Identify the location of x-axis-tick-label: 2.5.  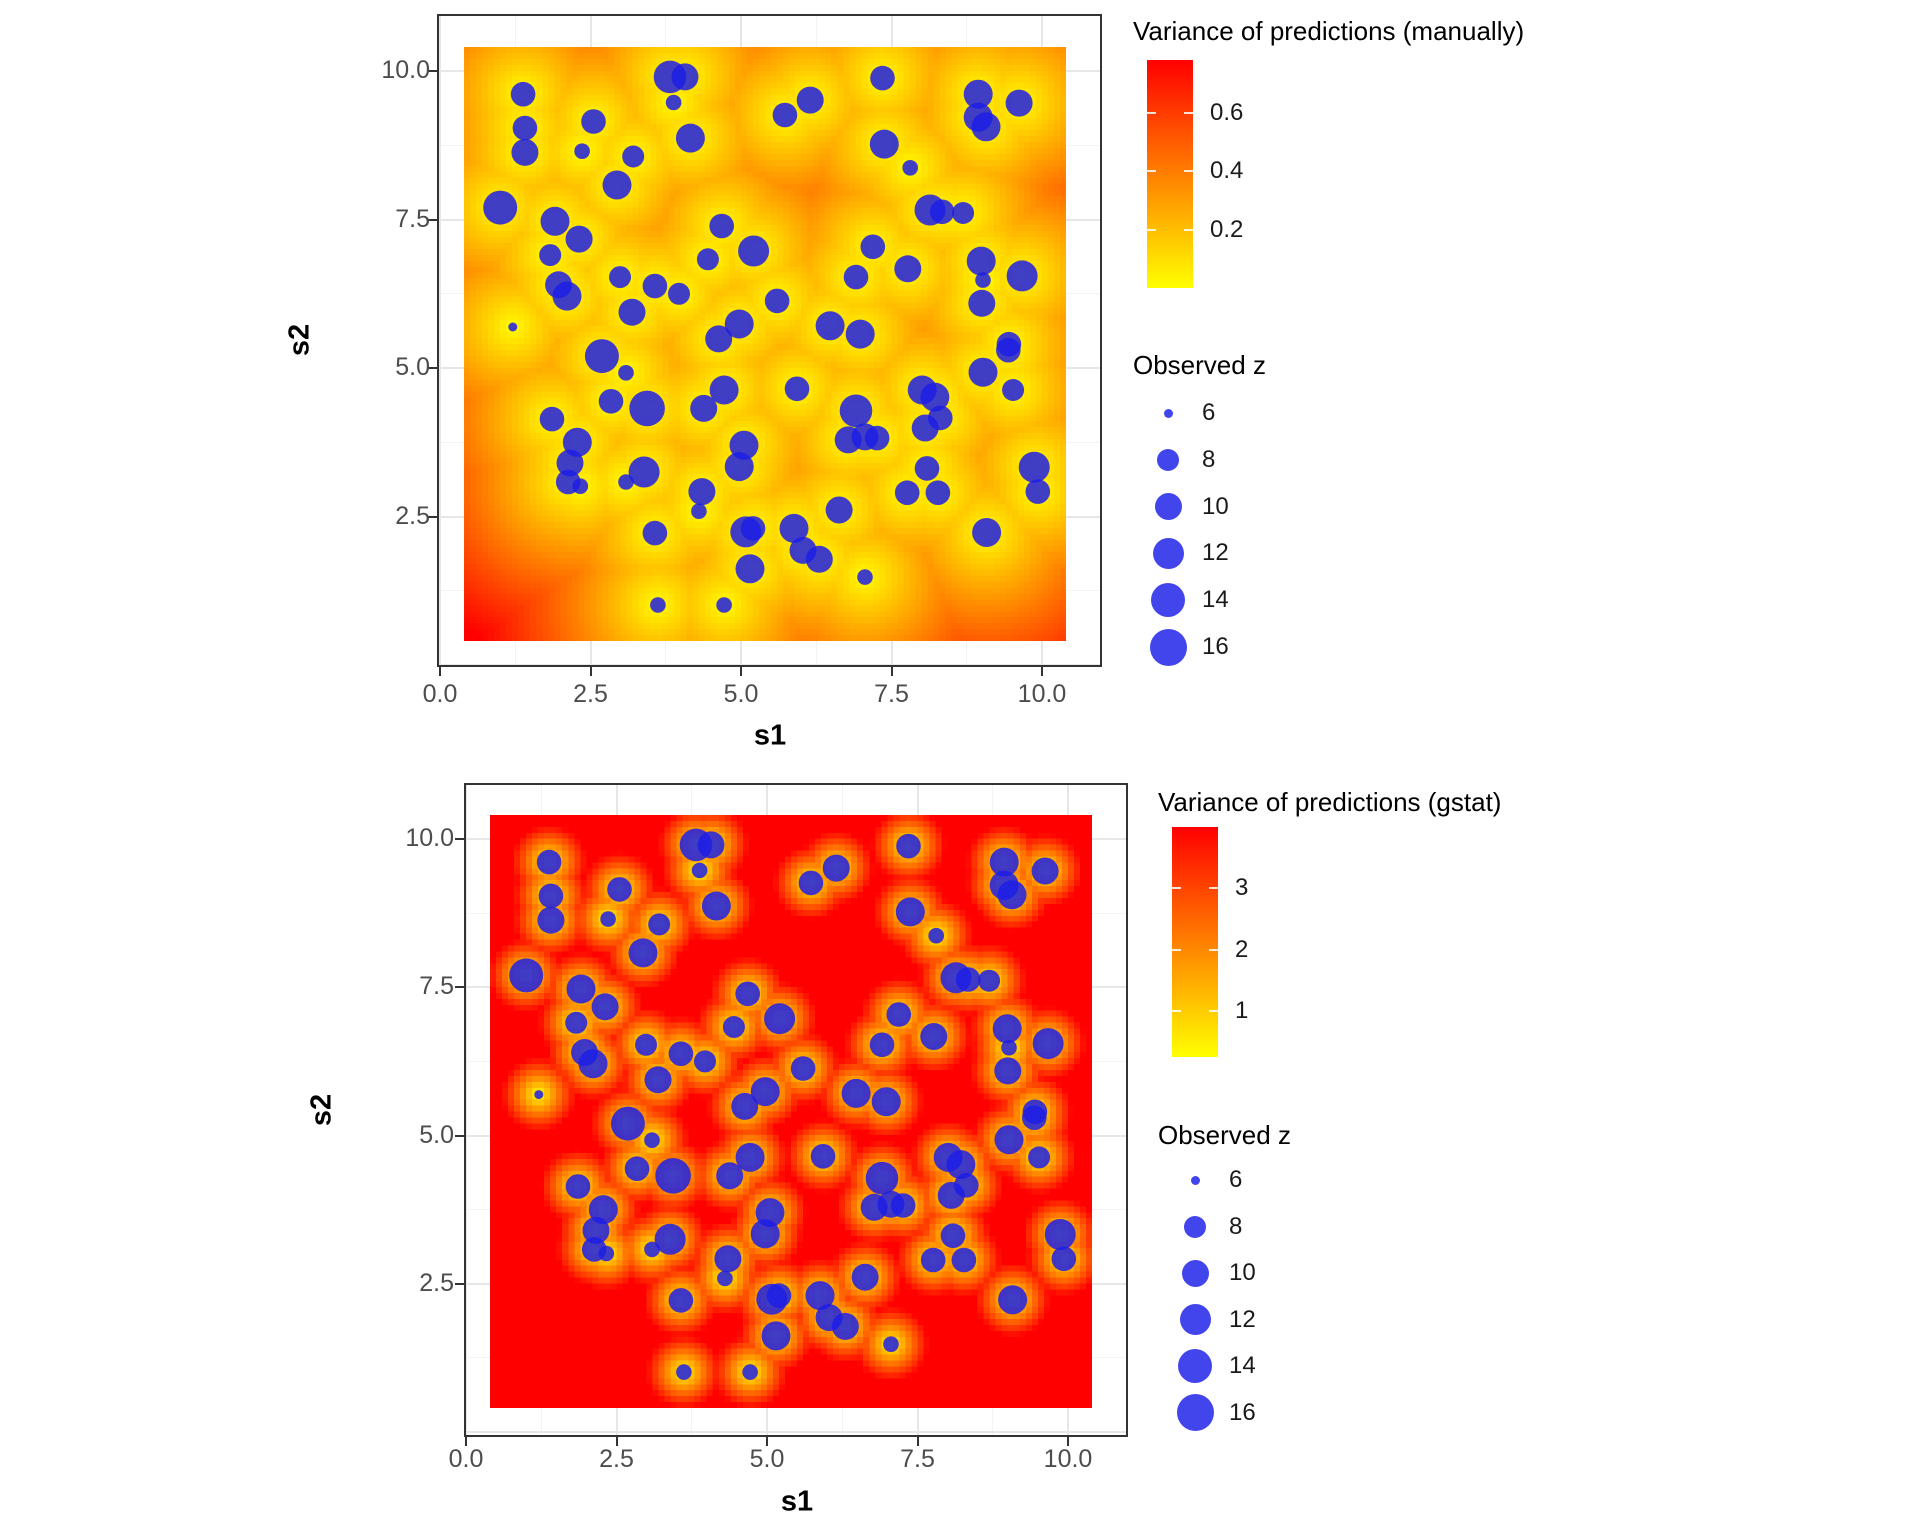
(616, 1459).